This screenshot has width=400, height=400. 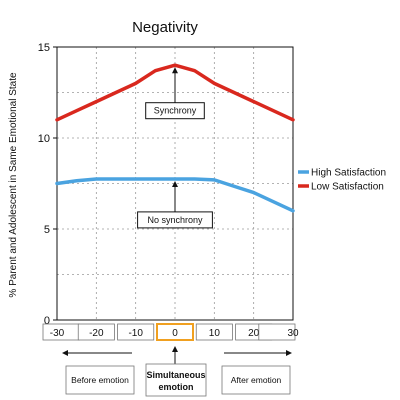 What do you see at coordinates (348, 173) in the screenshot?
I see `legend-label: High Satisfaction` at bounding box center [348, 173].